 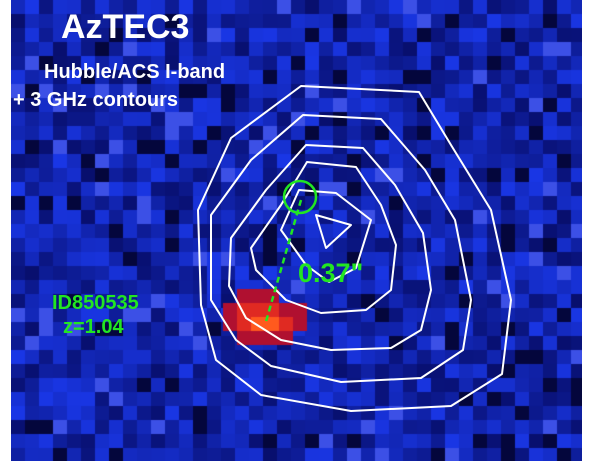 I want to click on image-title: AzTEC3, so click(x=125, y=27).